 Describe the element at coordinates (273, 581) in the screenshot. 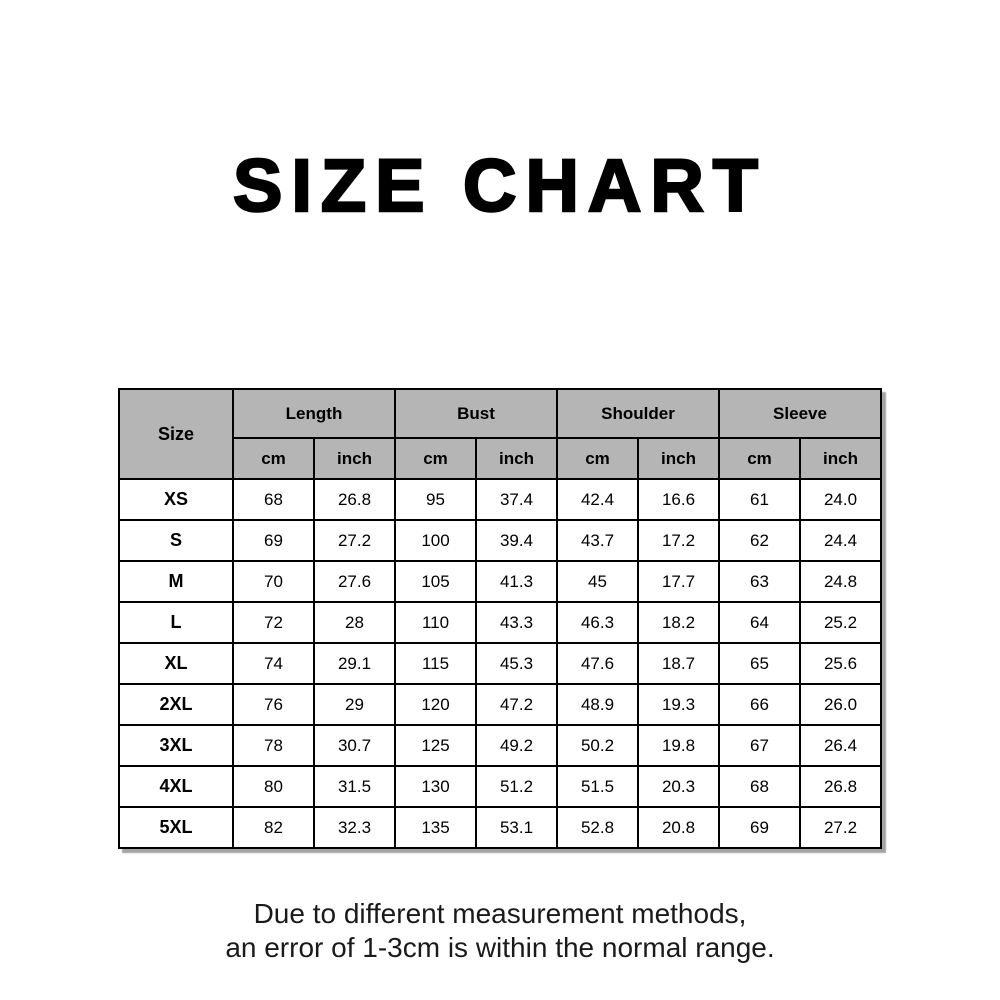

I see `length-cm-value: 70` at that location.